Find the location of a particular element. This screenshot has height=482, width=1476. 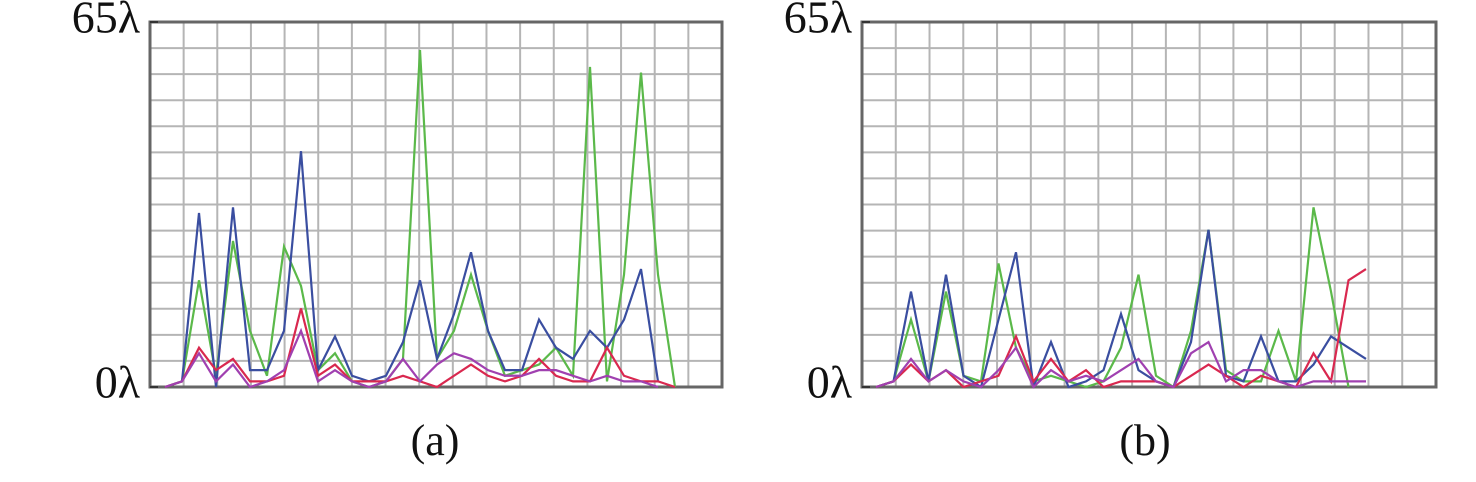

caption: (b) is located at coordinates (1144, 440).